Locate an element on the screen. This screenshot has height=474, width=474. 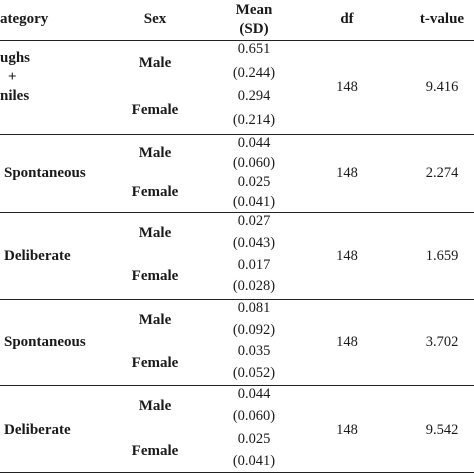
t-value: 1.659 is located at coordinates (442, 255).